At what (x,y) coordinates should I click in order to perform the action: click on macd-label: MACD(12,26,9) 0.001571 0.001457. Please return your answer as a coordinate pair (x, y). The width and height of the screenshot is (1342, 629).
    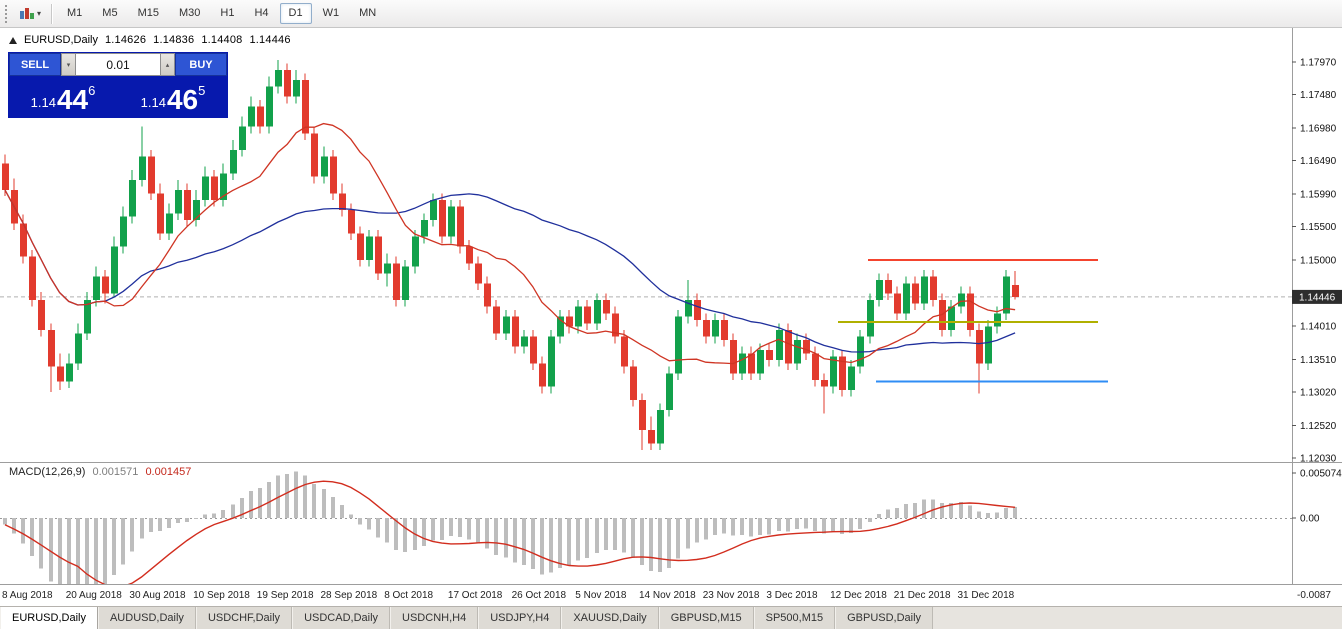
    Looking at the image, I should click on (100, 472).